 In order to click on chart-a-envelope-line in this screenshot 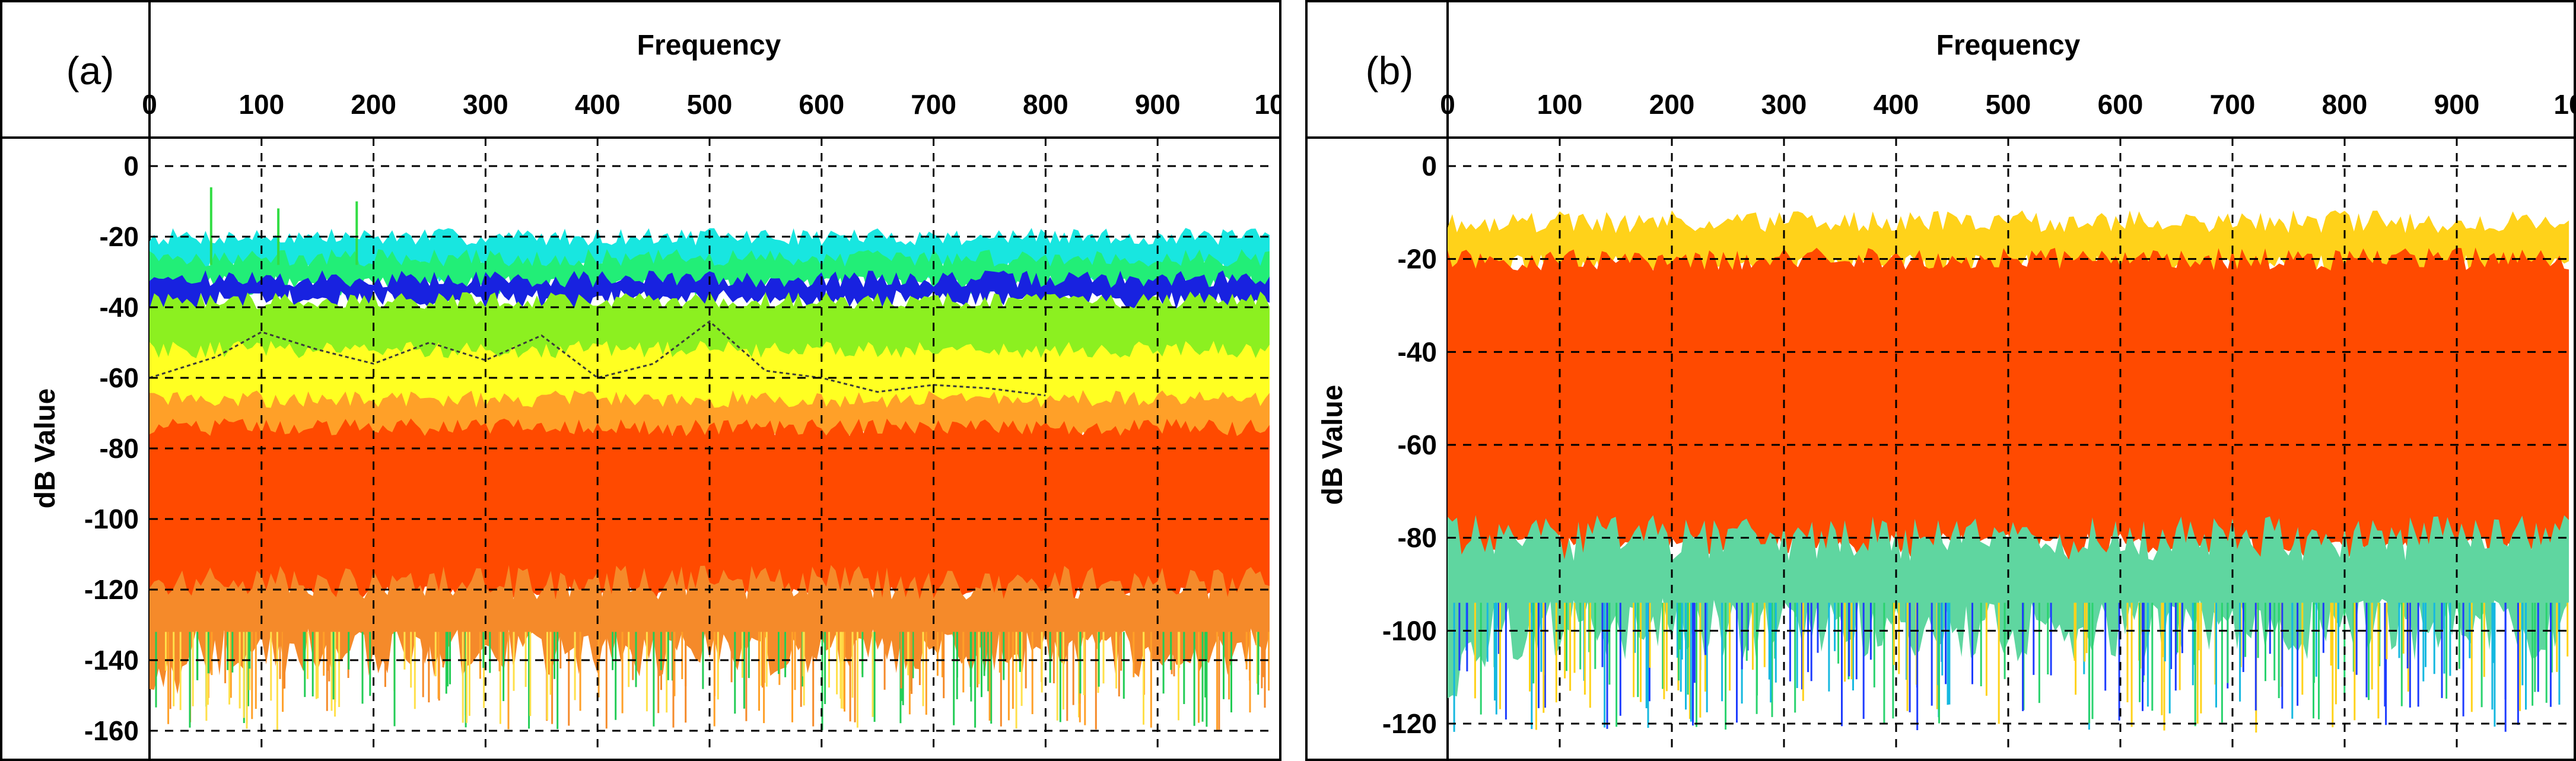, I will do `click(598, 359)`.